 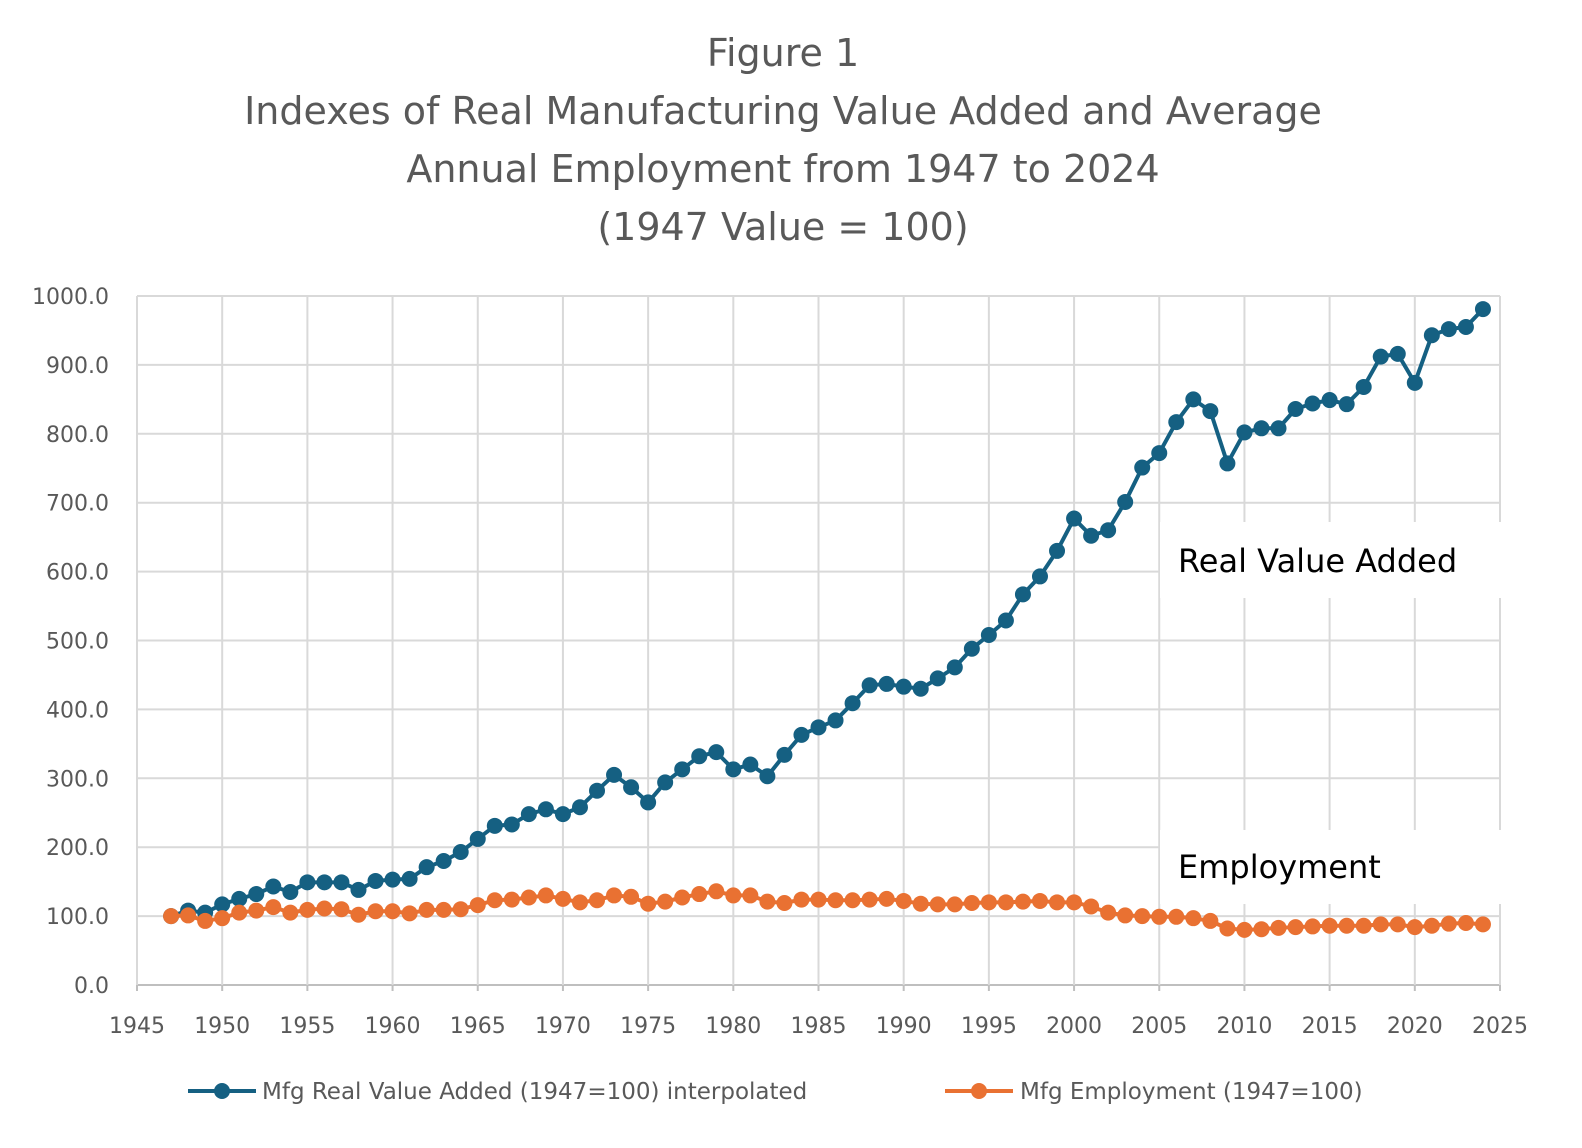 What do you see at coordinates (1142, 916) in the screenshot?
I see `data-point-1-2004` at bounding box center [1142, 916].